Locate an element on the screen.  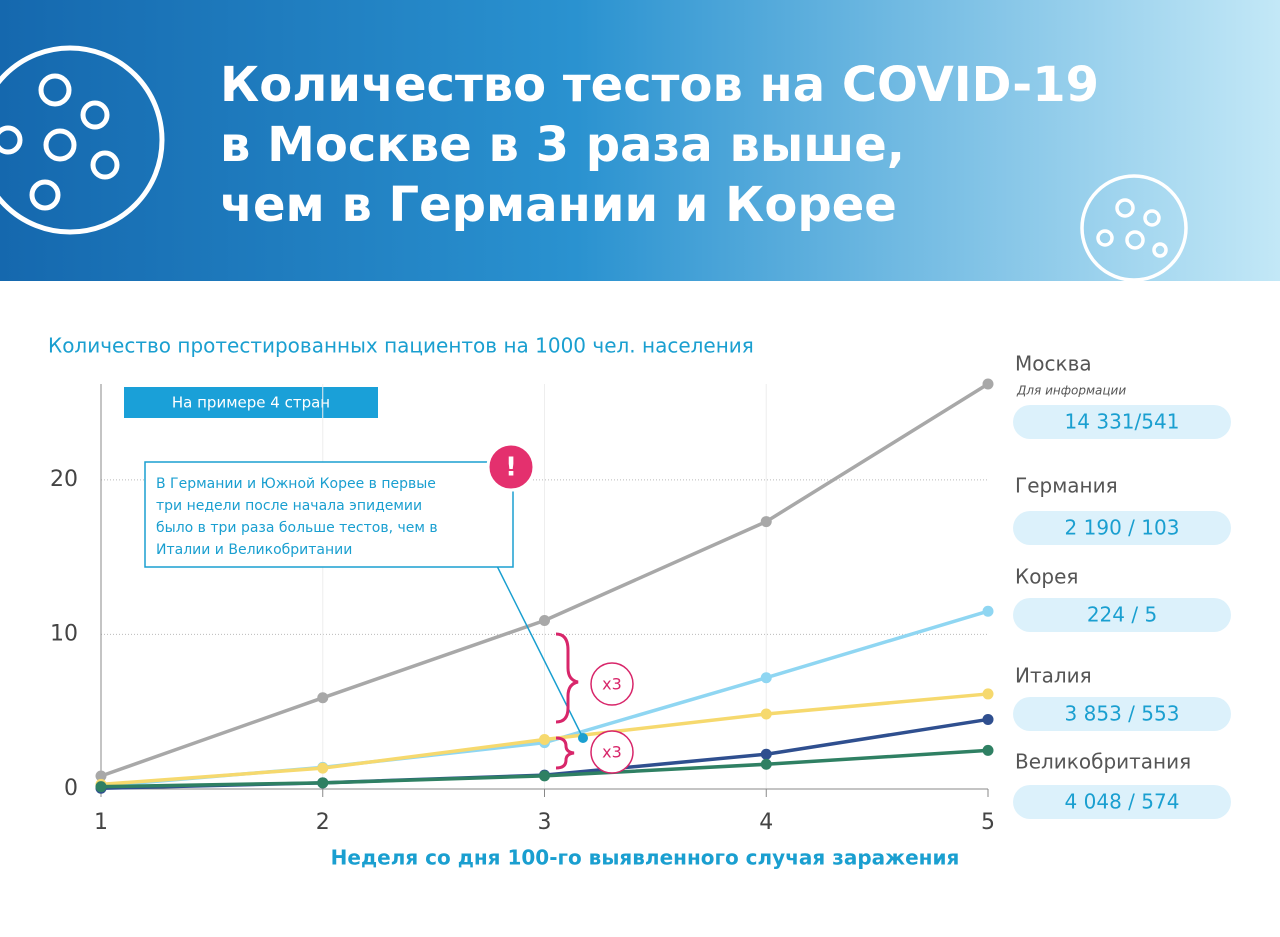
country-name: Великобритания is located at coordinates (1103, 762).